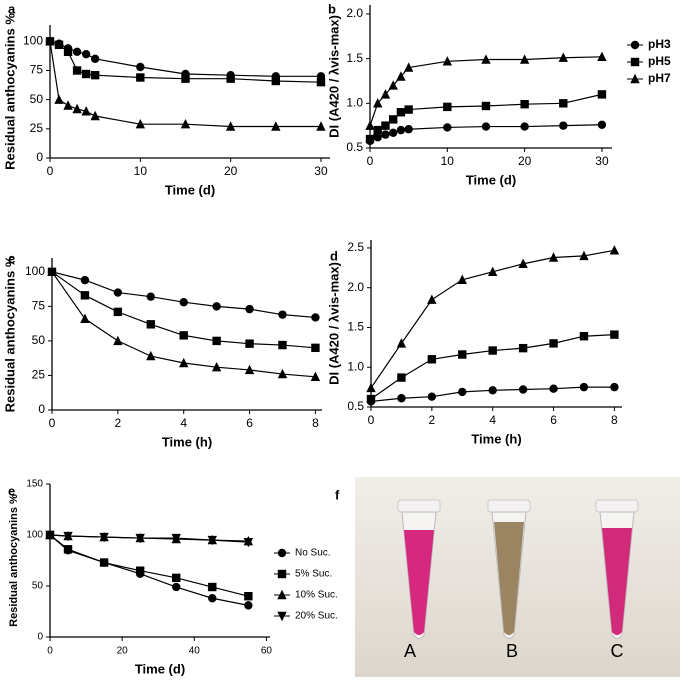 The width and height of the screenshot is (685, 685). Describe the element at coordinates (11, 490) in the screenshot. I see `panel-label: e` at that location.